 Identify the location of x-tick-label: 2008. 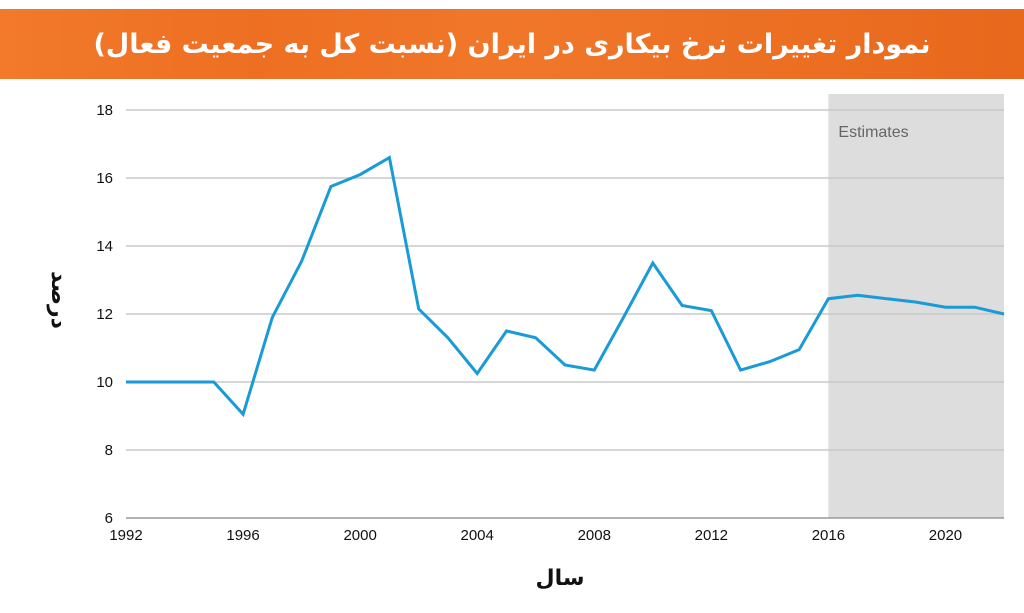
(594, 535).